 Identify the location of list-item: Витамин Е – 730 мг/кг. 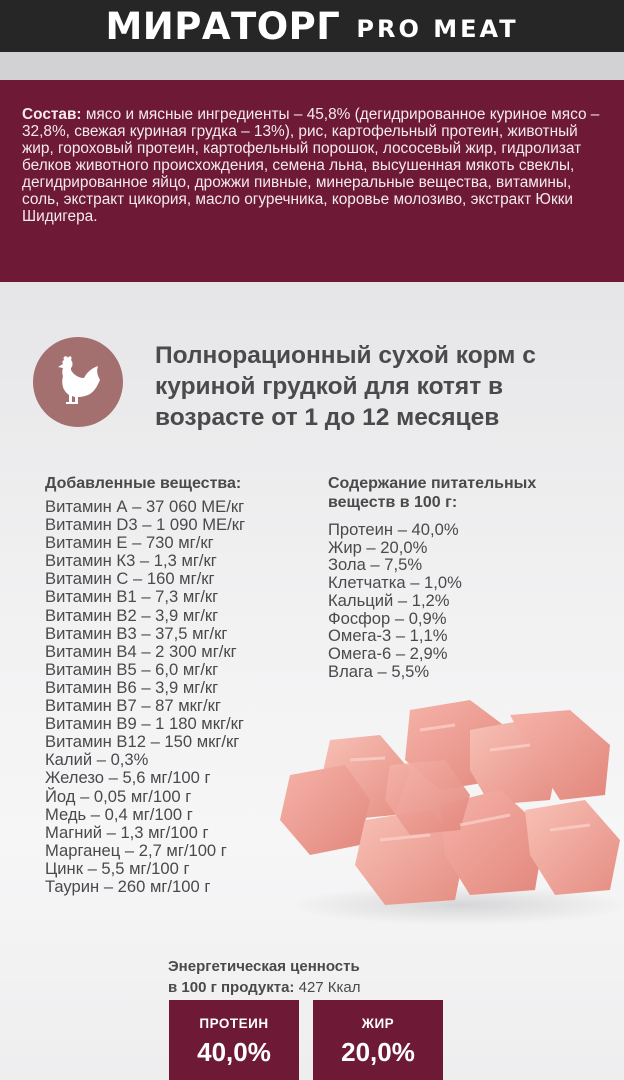
(129, 543).